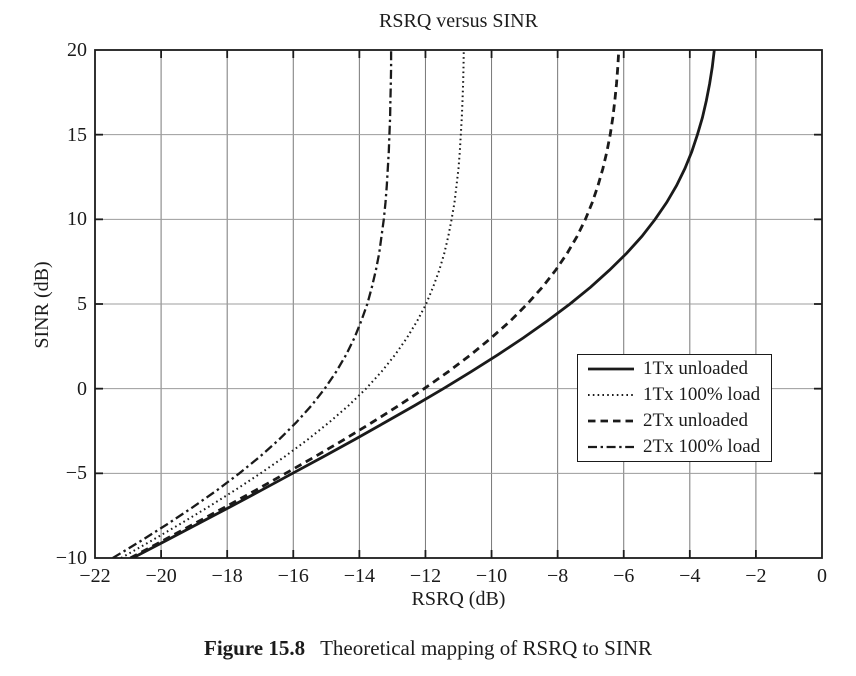  Describe the element at coordinates (425, 576) in the screenshot. I see `x-tick-label: −12` at that location.